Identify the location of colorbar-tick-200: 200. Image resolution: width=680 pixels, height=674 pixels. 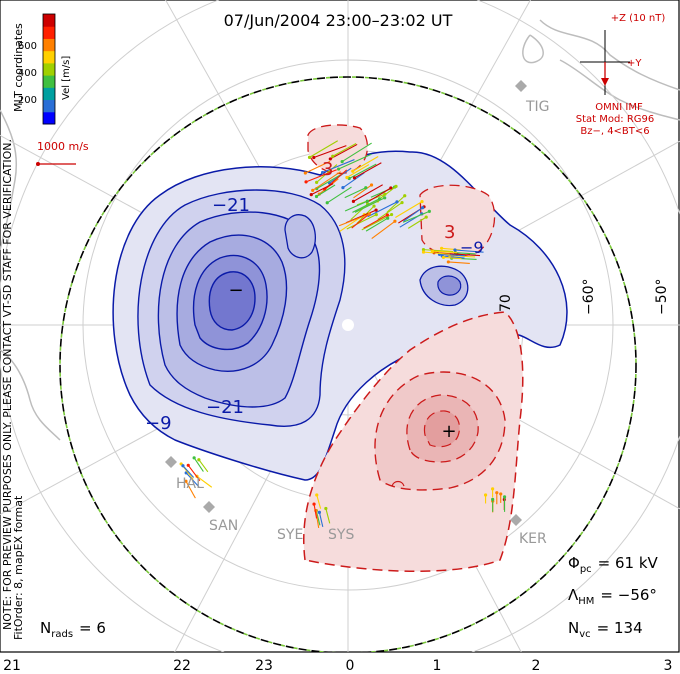
(27, 100).